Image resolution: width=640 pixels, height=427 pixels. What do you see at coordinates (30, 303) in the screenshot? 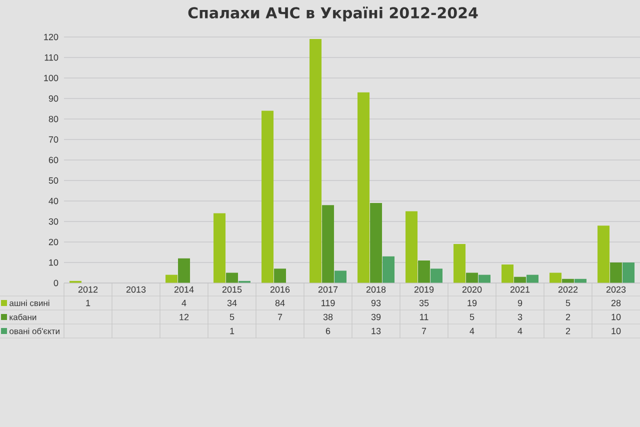
I see `legend-label: ашні свині` at bounding box center [30, 303].